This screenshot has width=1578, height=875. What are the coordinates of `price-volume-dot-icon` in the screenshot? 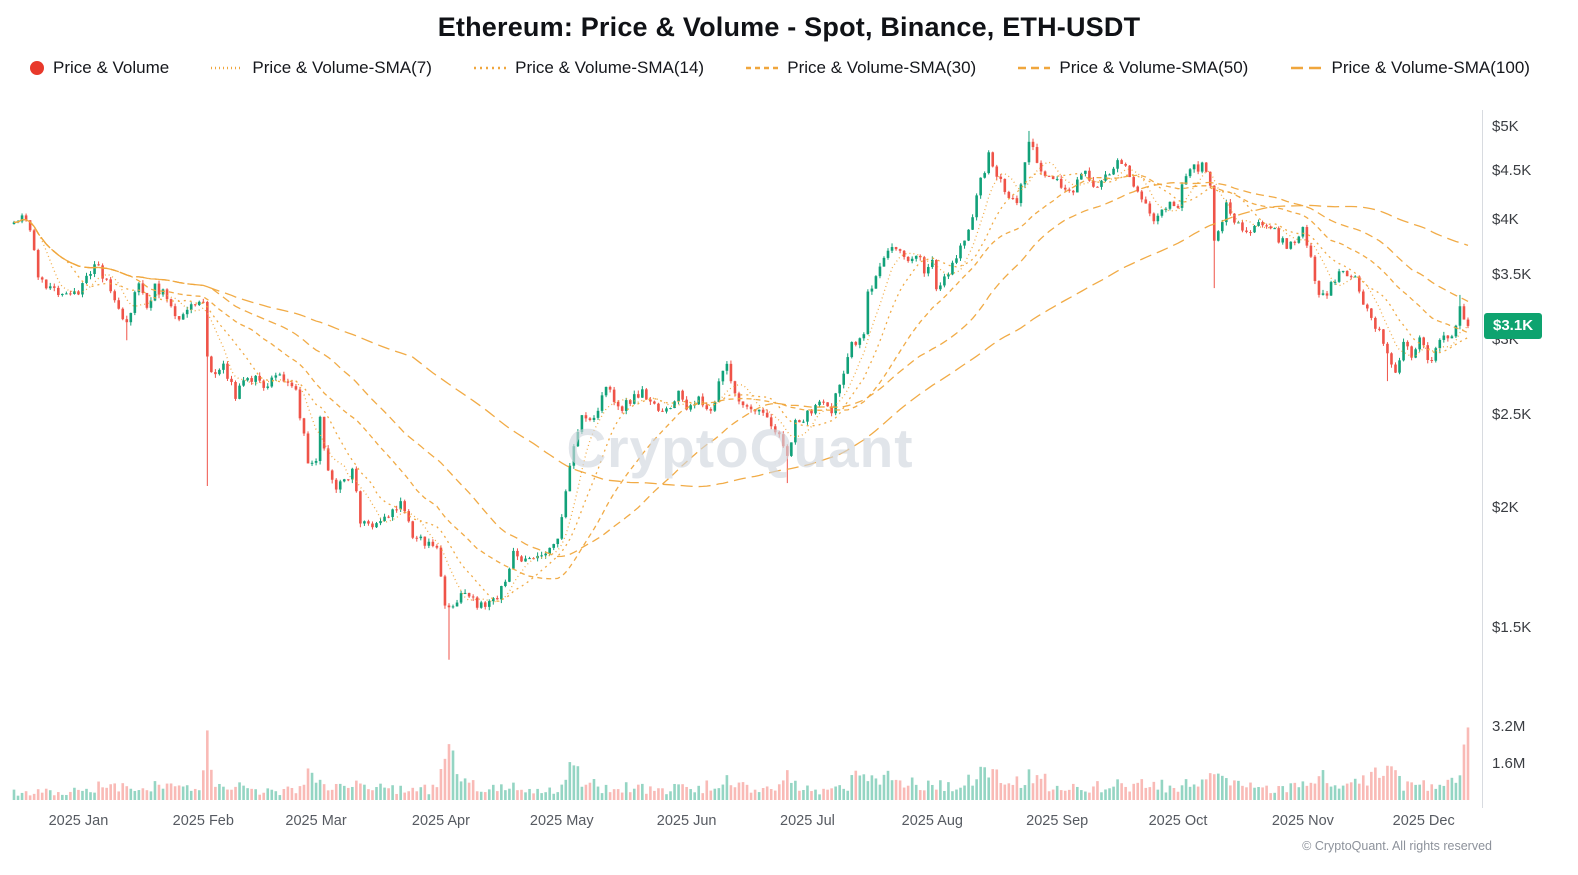 It's located at (37, 68).